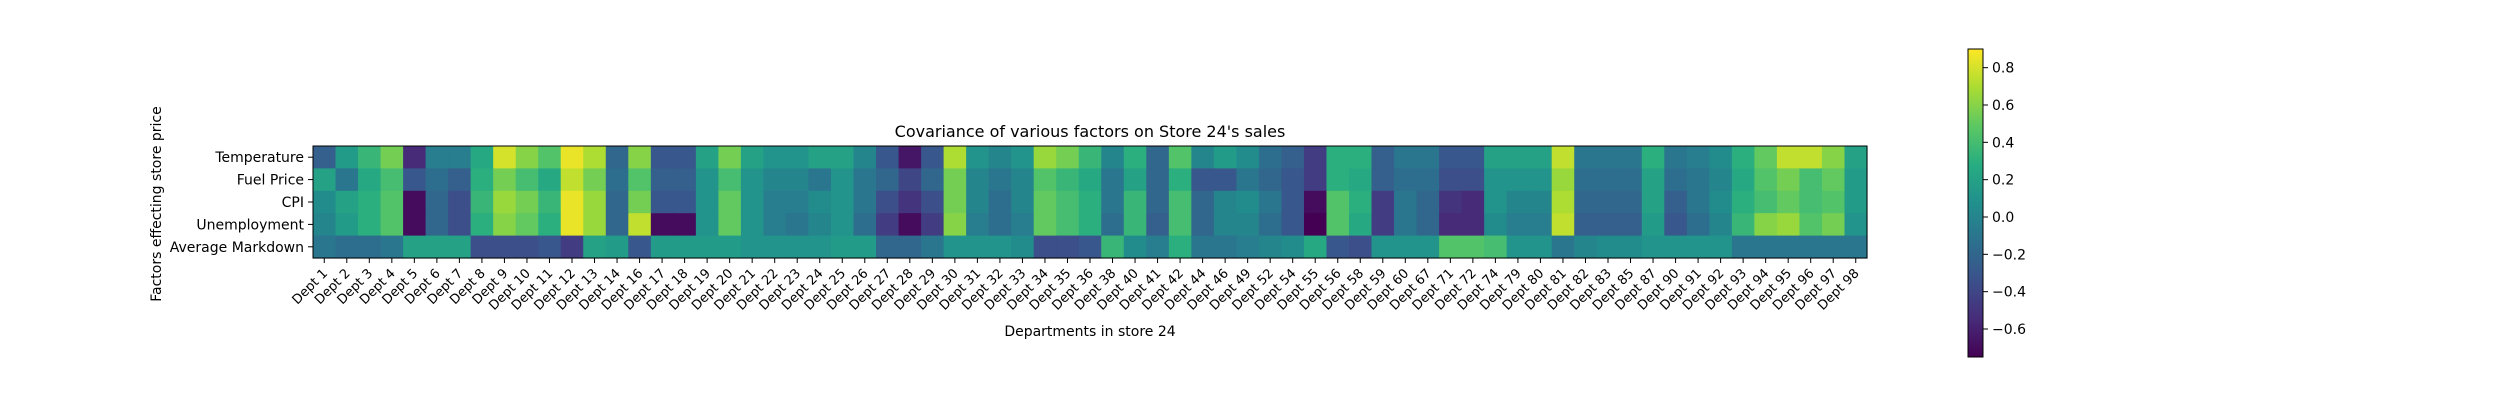  Describe the element at coordinates (2003, 218) in the screenshot. I see `colorbar-tick-label: 0.0` at that location.